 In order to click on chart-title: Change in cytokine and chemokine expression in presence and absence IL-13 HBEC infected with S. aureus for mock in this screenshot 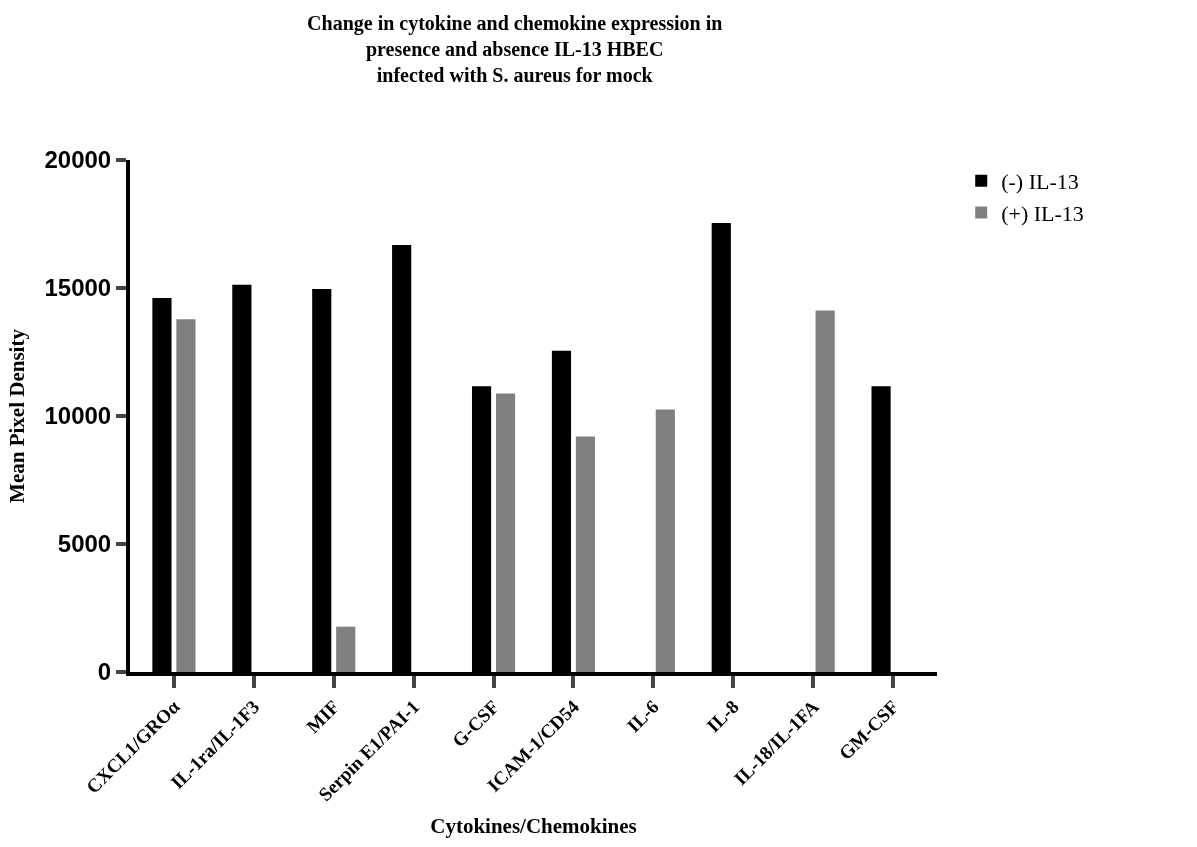, I will do `click(515, 48)`.